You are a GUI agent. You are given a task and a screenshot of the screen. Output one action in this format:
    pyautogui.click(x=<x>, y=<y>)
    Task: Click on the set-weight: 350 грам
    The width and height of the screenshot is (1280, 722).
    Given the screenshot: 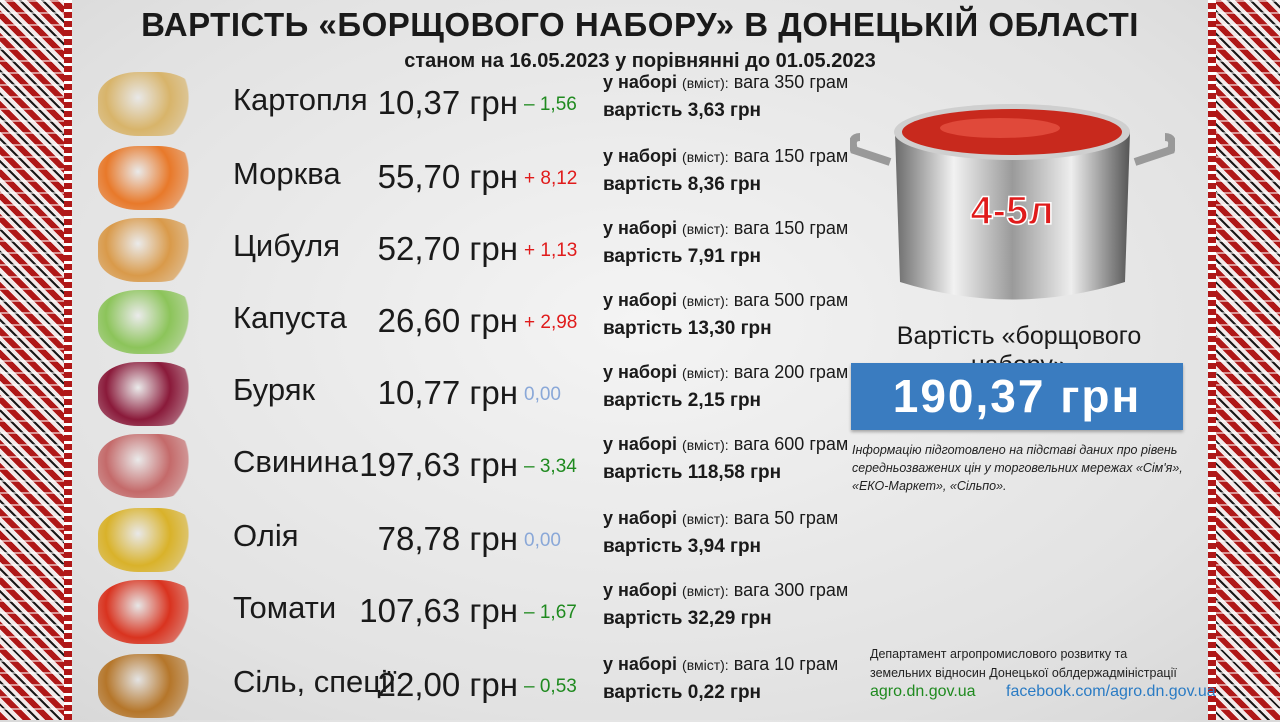 What is the action you would take?
    pyautogui.click(x=811, y=82)
    